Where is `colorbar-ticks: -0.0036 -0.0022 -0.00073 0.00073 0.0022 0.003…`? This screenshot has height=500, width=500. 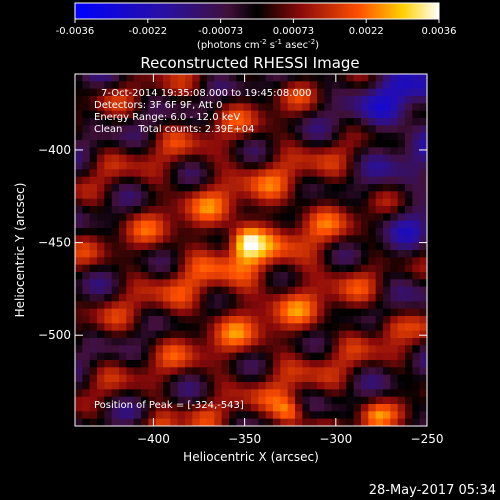 colorbar-ticks: -0.0036 -0.0022 -0.00073 0.00073 0.0022 0.003… is located at coordinates (256, 28).